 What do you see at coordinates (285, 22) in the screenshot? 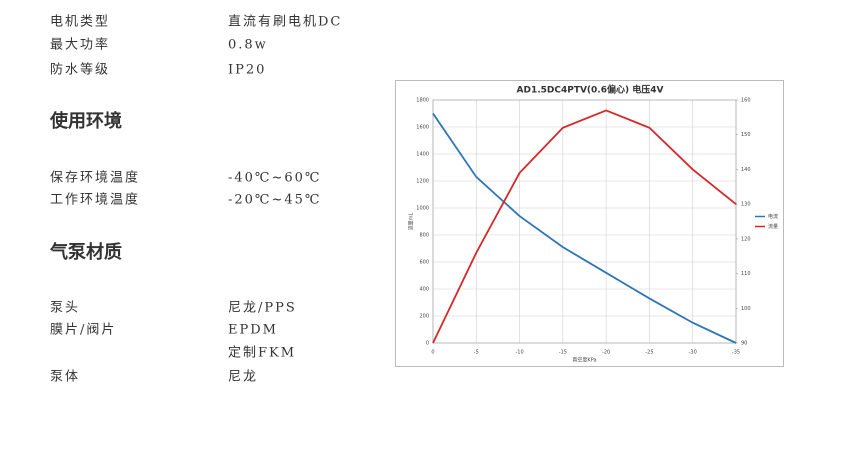
I see `spec-value: 直流有刷电机DC` at bounding box center [285, 22].